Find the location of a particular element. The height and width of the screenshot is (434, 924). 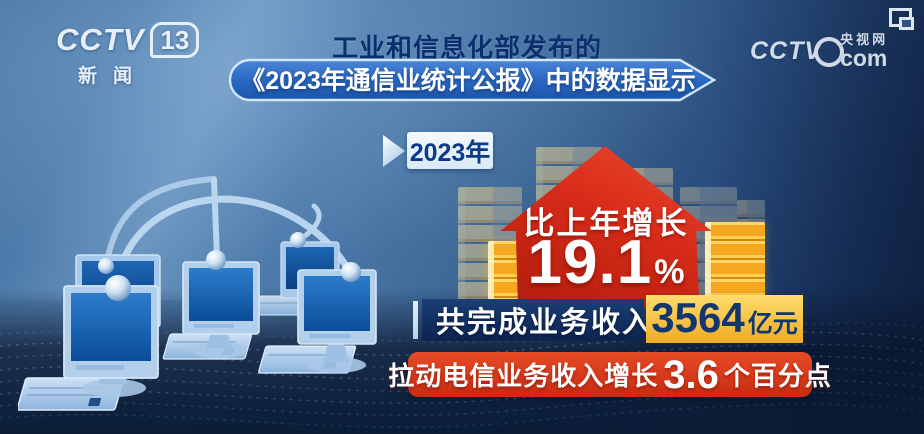

revenue-value-bar: 3564 亿元 is located at coordinates (724, 319).